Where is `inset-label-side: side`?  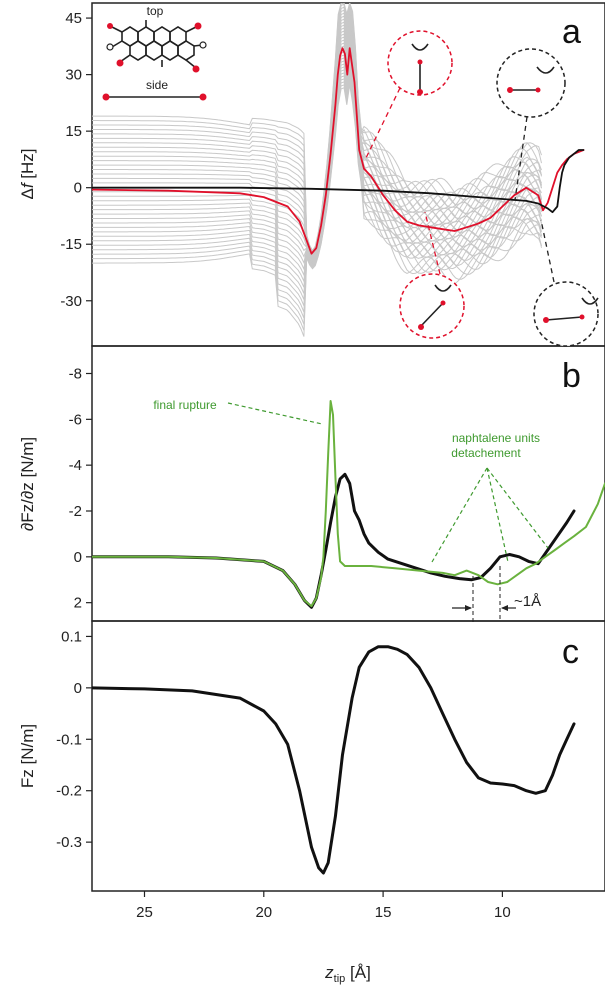
inset-label-side: side is located at coordinates (157, 85).